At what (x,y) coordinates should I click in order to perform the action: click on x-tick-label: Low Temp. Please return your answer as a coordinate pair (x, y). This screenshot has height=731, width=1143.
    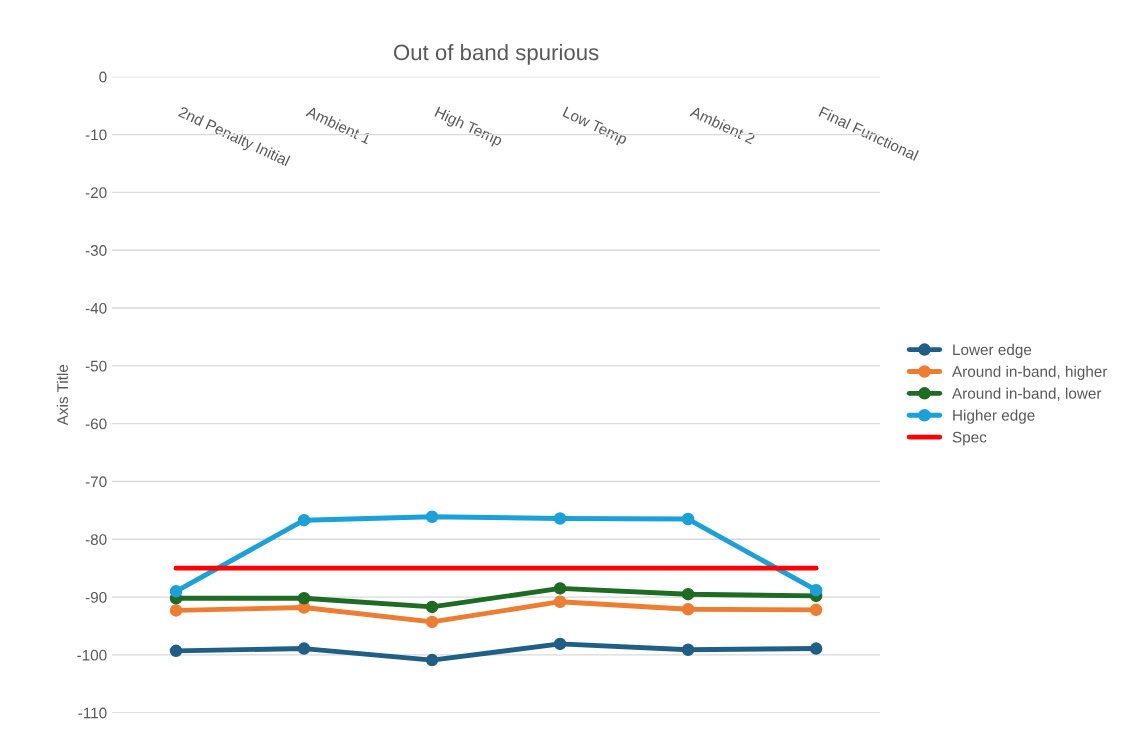
    Looking at the image, I should click on (595, 127).